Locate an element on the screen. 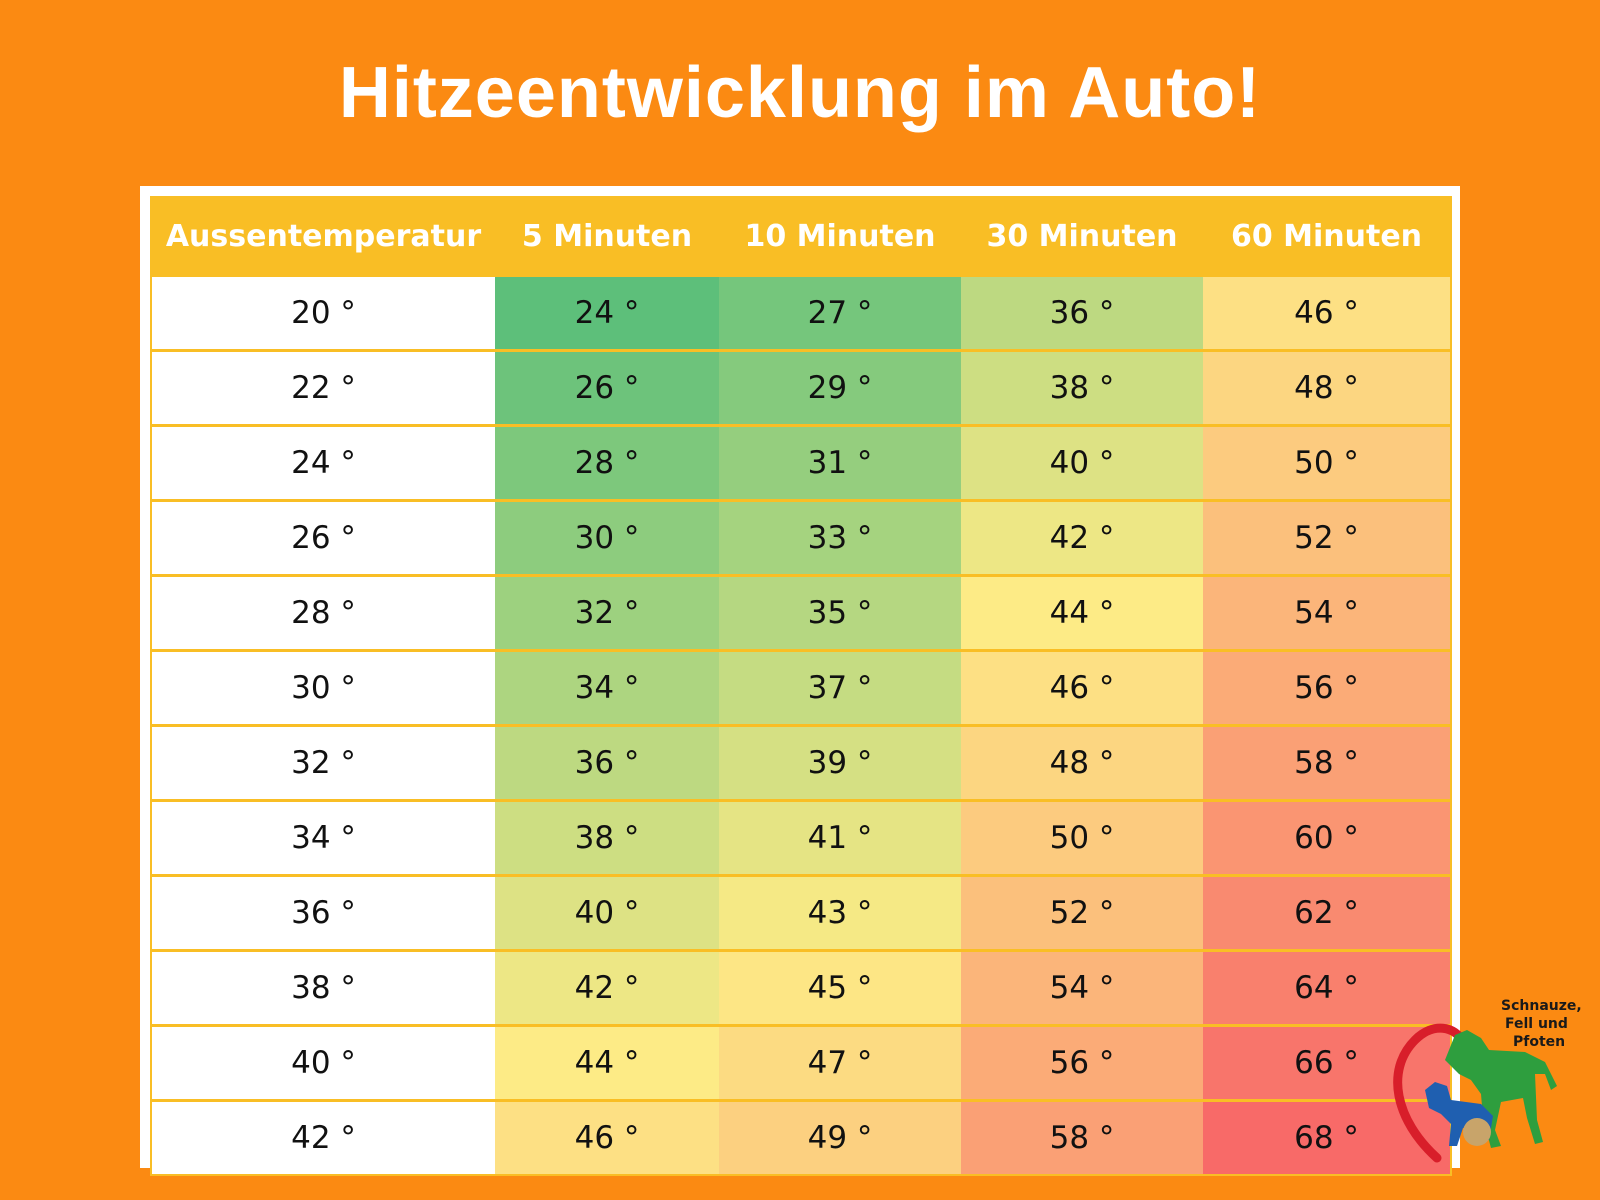 Image resolution: width=1600 pixels, height=1200 pixels. table-row: 38 ° 42 ° 45 ° 54 ° 64 ° is located at coordinates (801, 987).